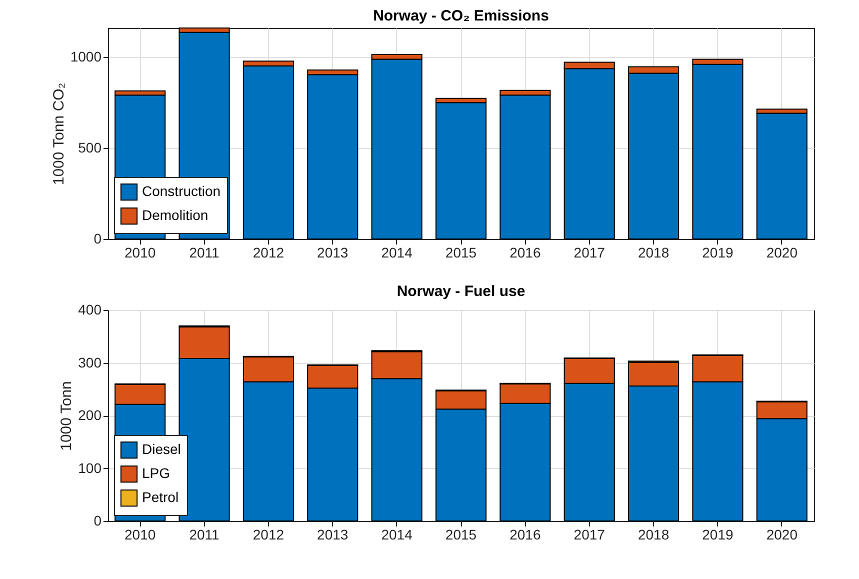 The height and width of the screenshot is (579, 859). Describe the element at coordinates (175, 215) in the screenshot. I see `legend-label: Demolition` at that location.